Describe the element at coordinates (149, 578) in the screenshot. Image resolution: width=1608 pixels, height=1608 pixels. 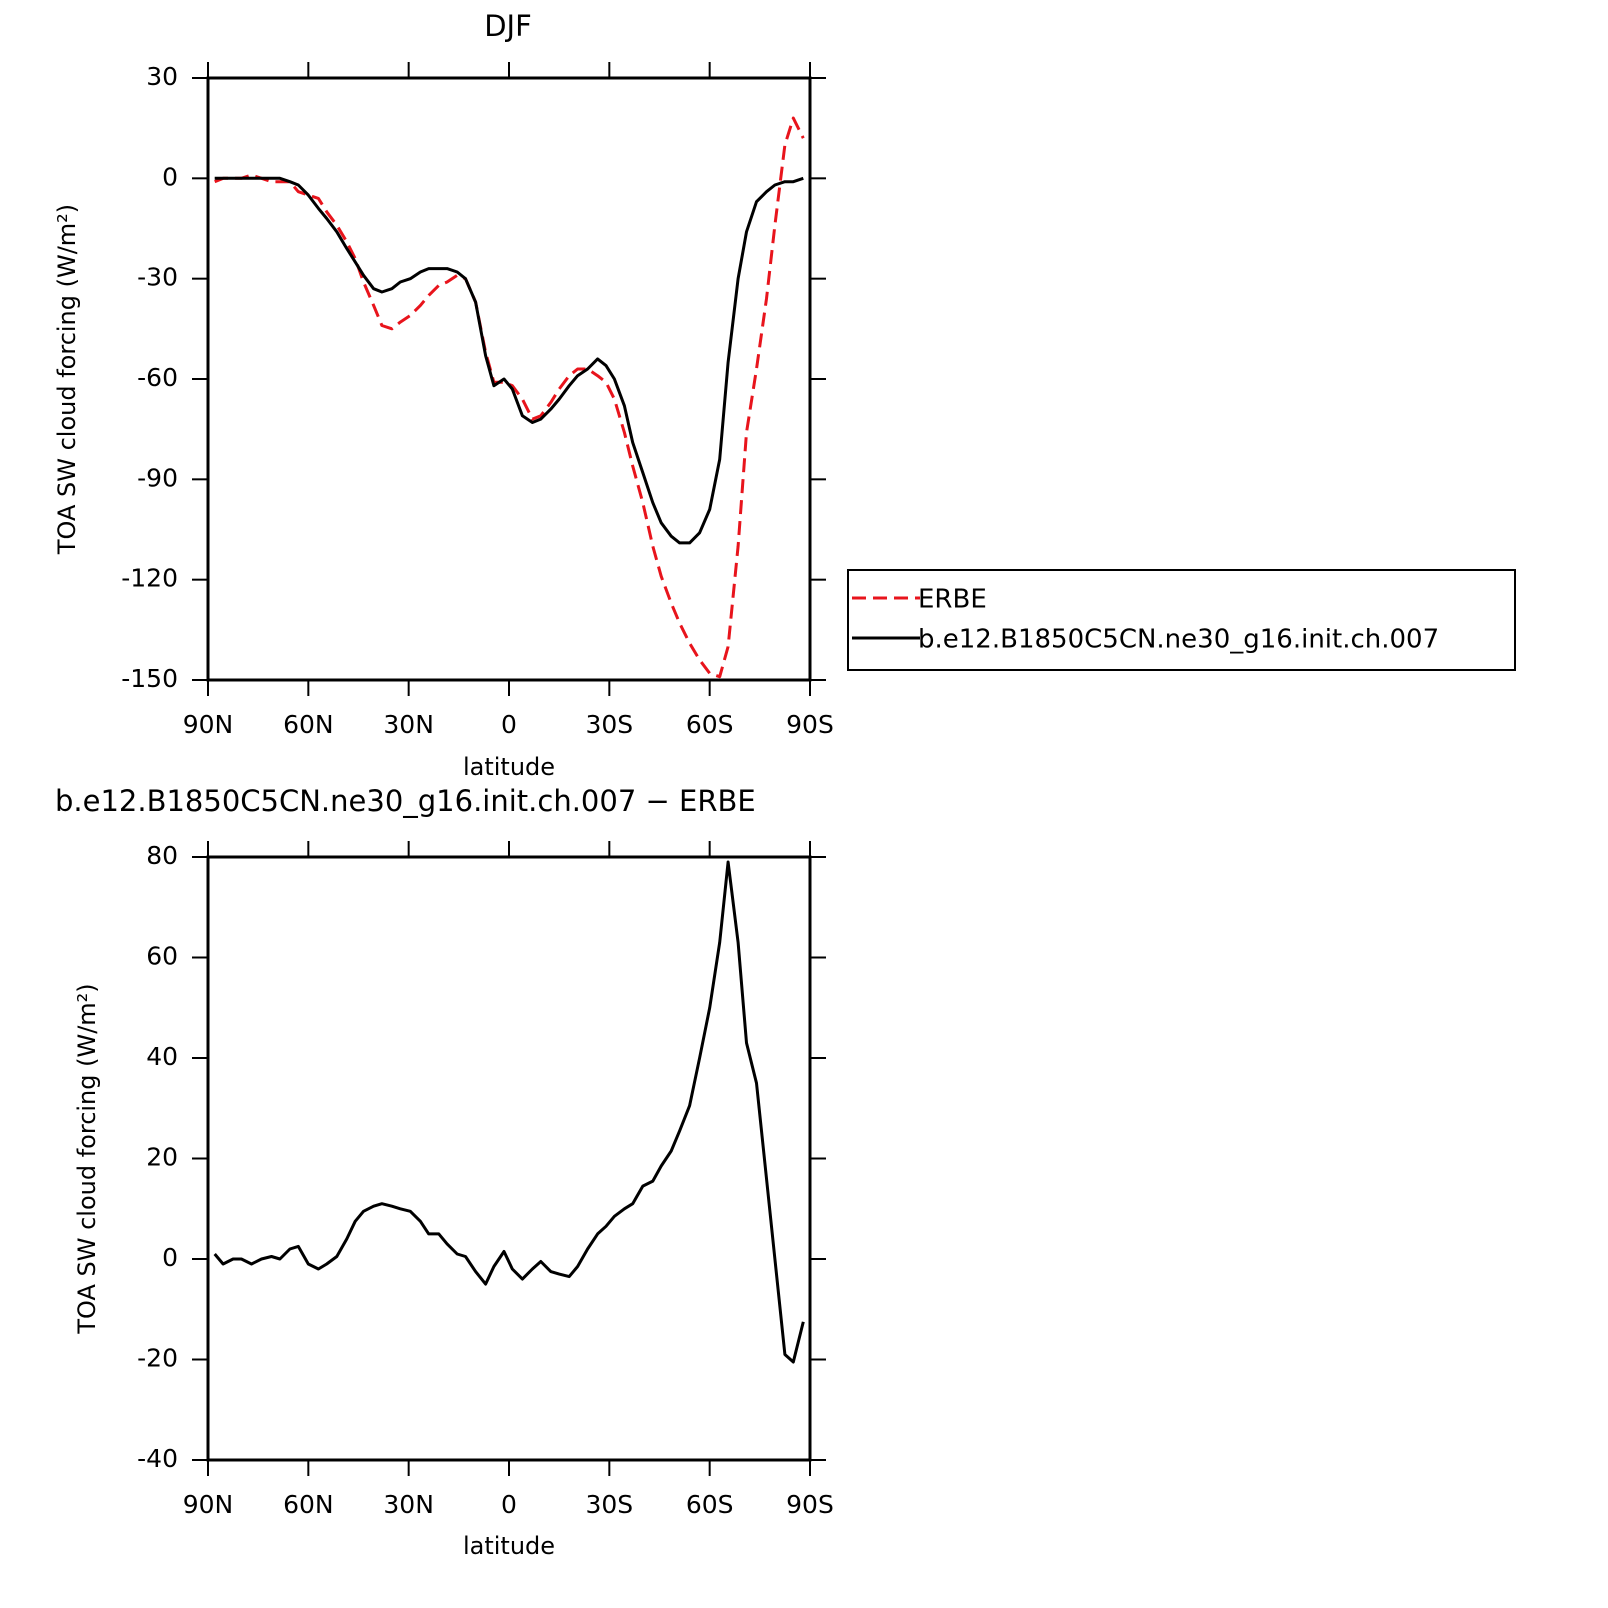
I see `y-tick-label: -120` at that location.